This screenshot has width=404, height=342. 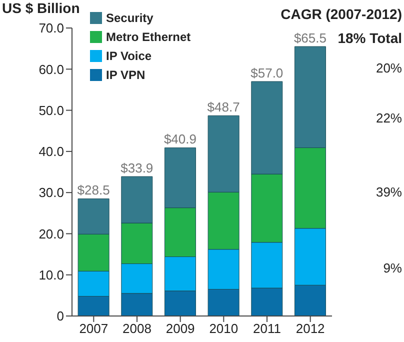 What do you see at coordinates (180, 328) in the screenshot?
I see `x-tick-label: 2009` at bounding box center [180, 328].